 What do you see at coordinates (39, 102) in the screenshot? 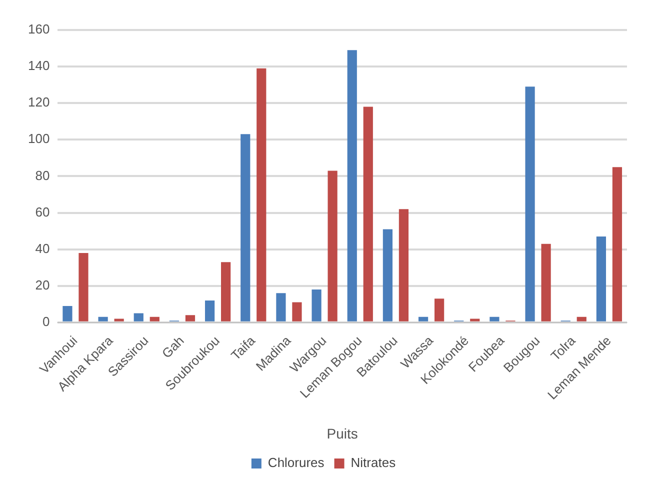
I see `y-tick-label: 120` at bounding box center [39, 102].